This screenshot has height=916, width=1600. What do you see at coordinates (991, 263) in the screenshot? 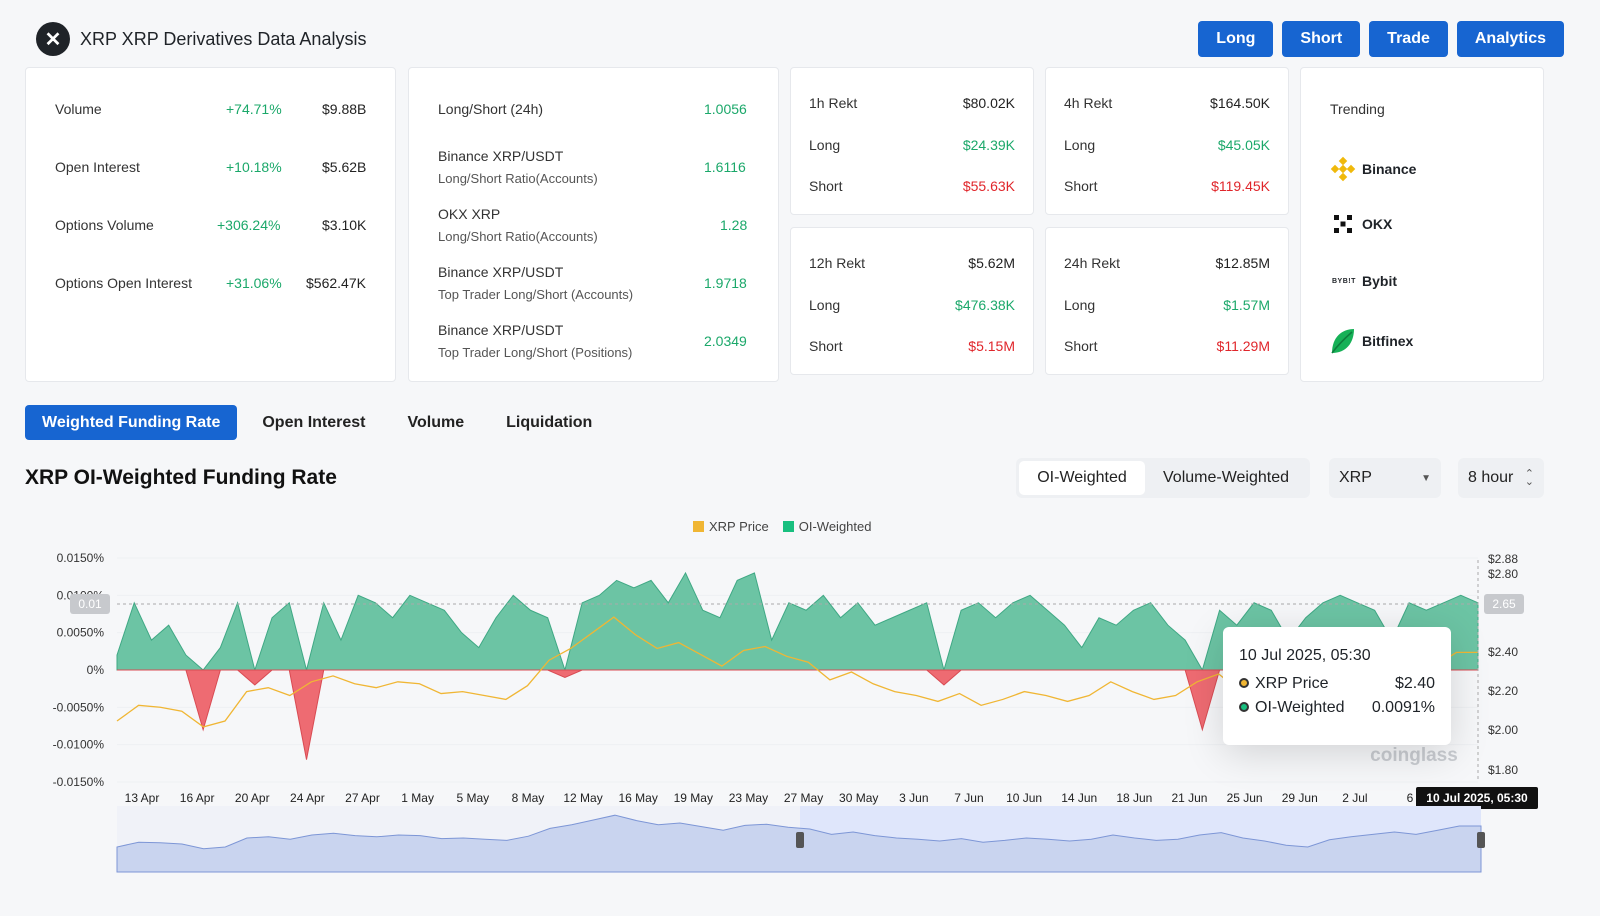
I see `rekt-total: $5.62M` at bounding box center [991, 263].